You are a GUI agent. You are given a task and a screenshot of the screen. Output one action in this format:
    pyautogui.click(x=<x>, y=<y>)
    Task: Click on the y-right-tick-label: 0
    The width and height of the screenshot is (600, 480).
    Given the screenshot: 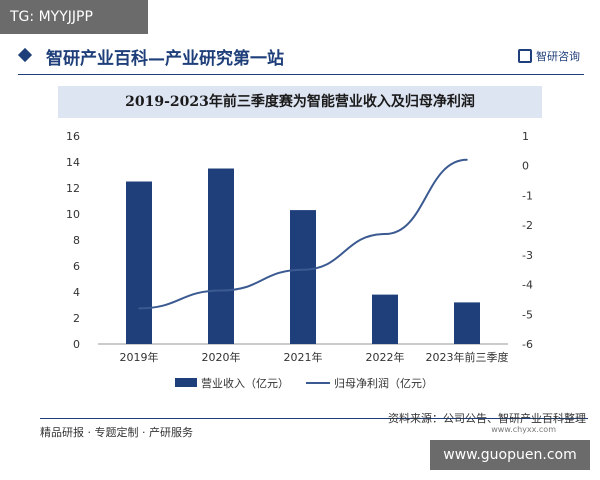 What is the action you would take?
    pyautogui.click(x=525, y=166)
    